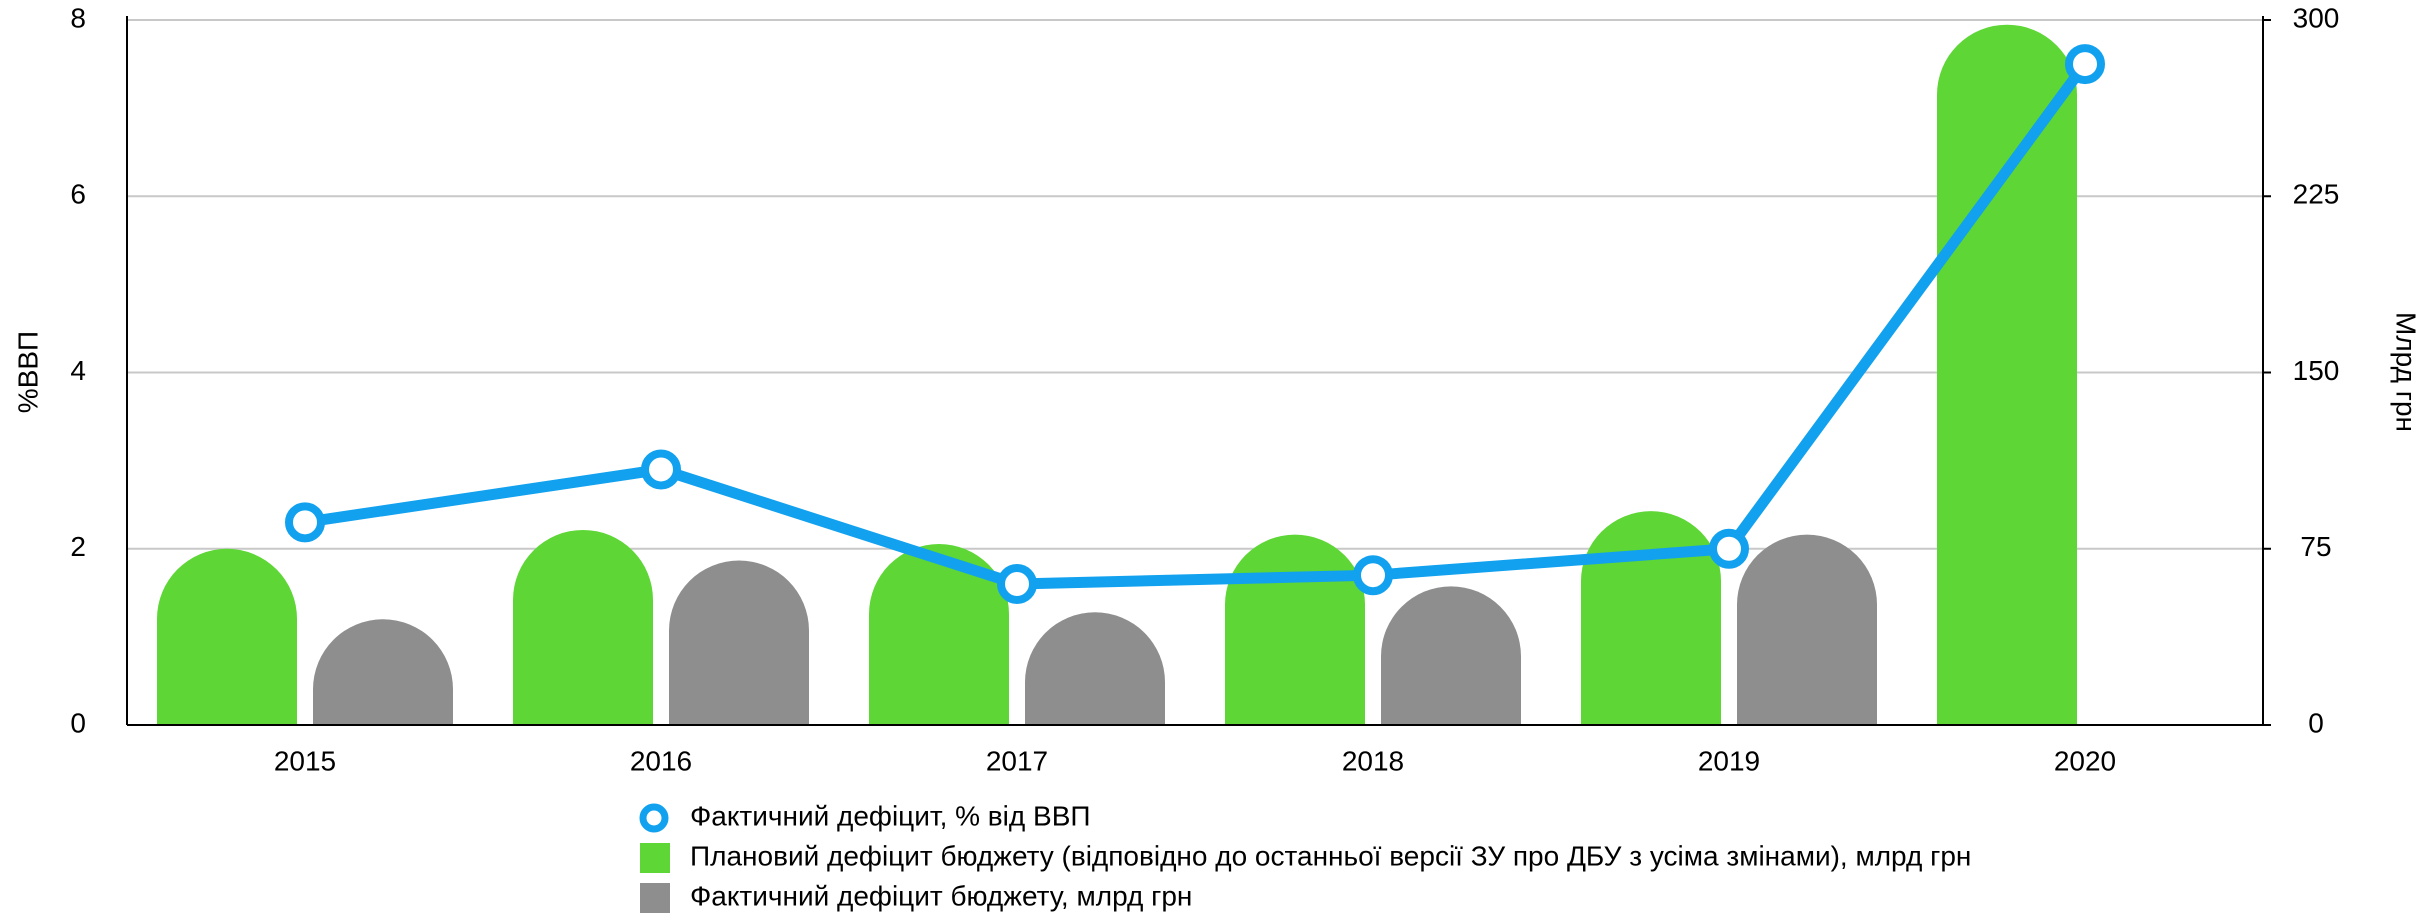 The height and width of the screenshot is (922, 2433). What do you see at coordinates (27, 372) in the screenshot?
I see `y-axis-label: %ВВП` at bounding box center [27, 372].